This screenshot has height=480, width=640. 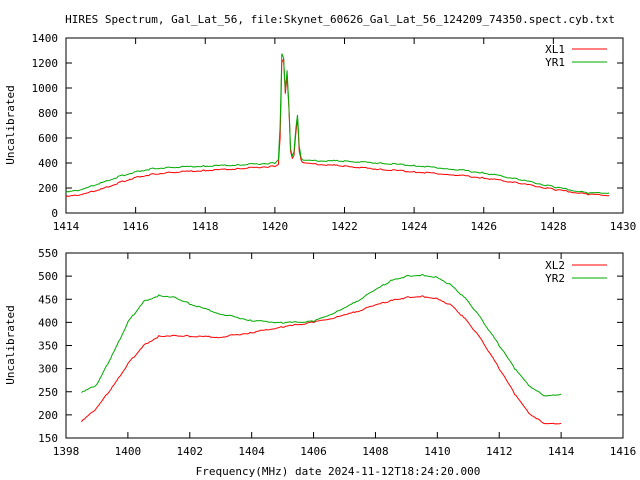 What do you see at coordinates (48, 392) in the screenshot?
I see `y-tick-label: 250` at bounding box center [48, 392].